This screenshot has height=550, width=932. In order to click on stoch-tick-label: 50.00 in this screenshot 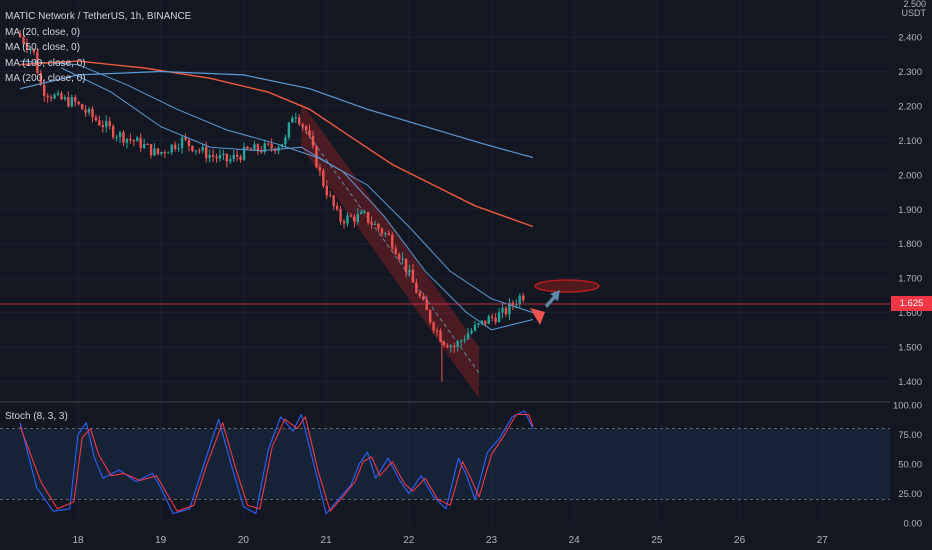, I will do `click(910, 465)`.